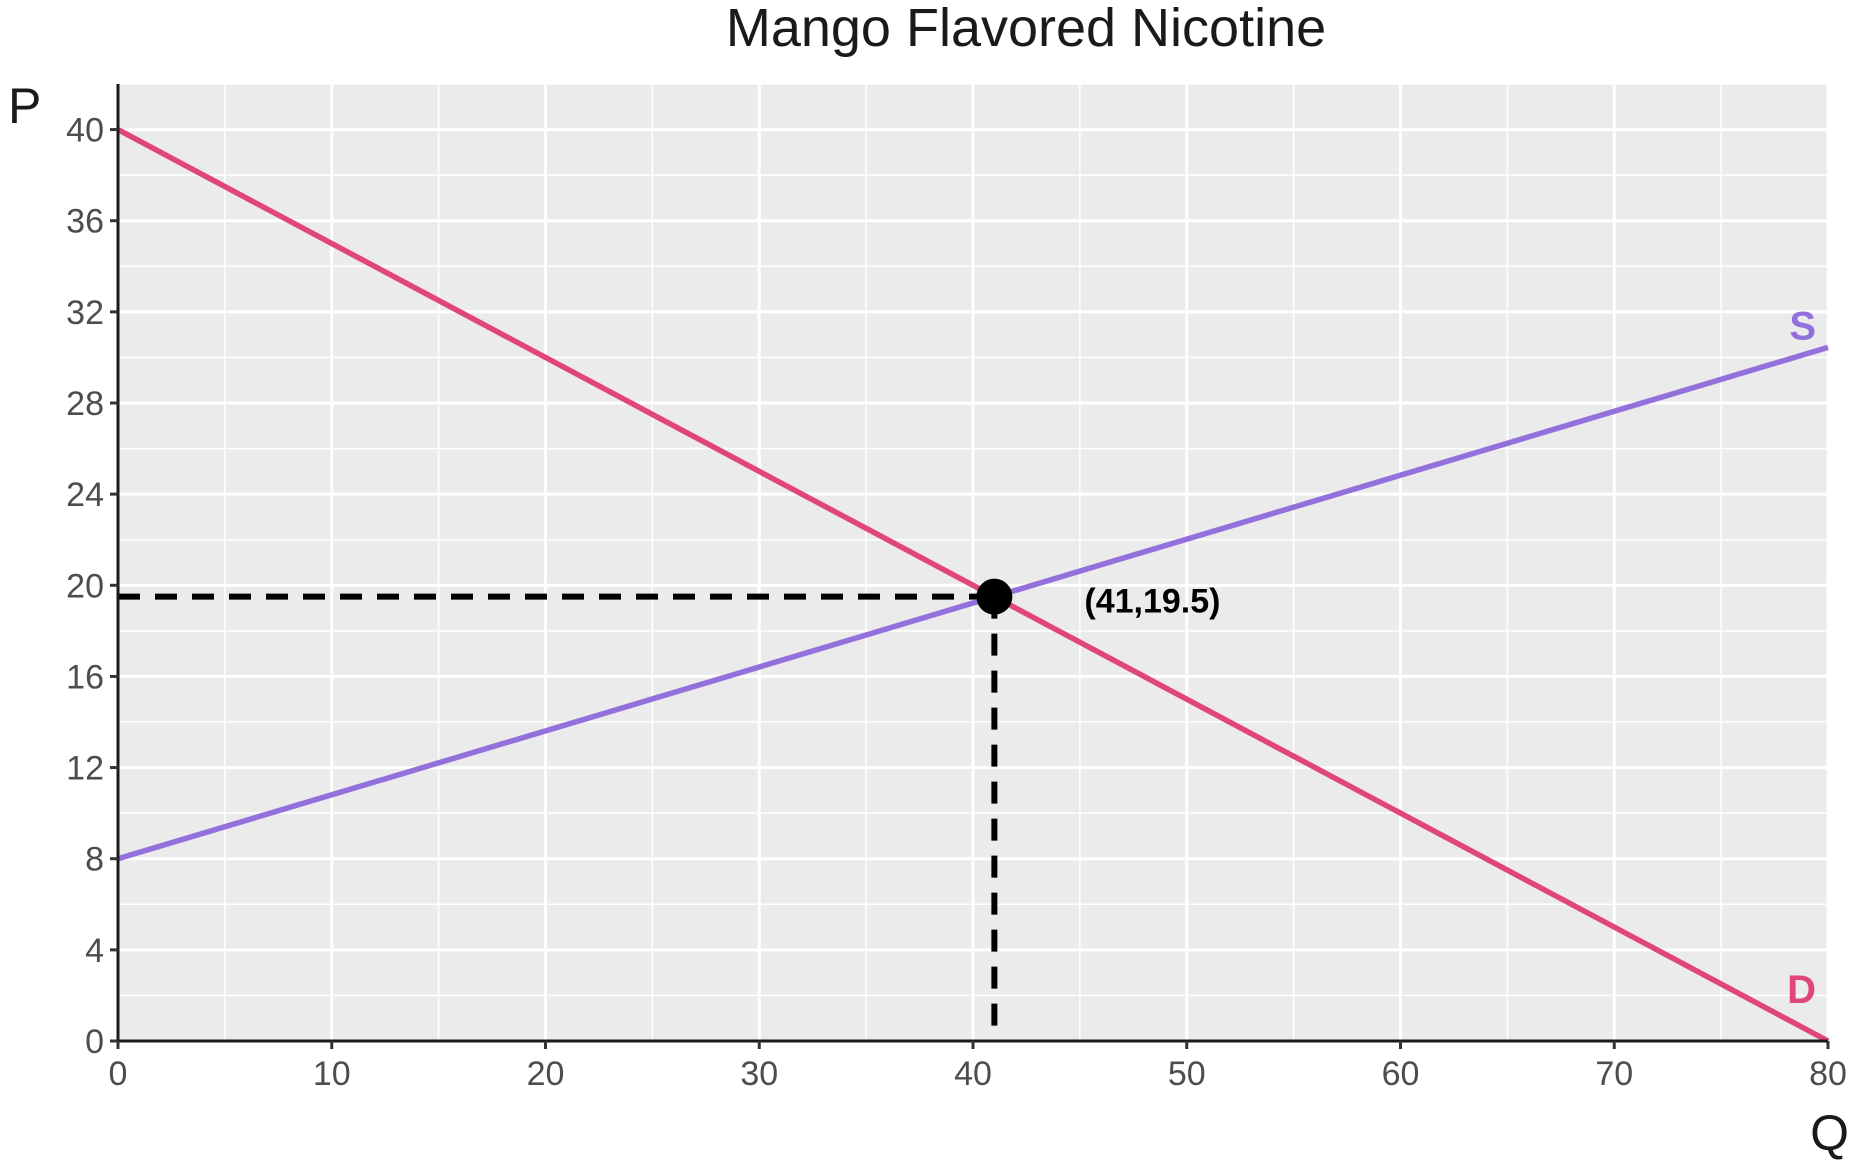 The height and width of the screenshot is (1167, 1871). Describe the element at coordinates (1187, 1074) in the screenshot. I see `x-tick-label: 50` at that location.